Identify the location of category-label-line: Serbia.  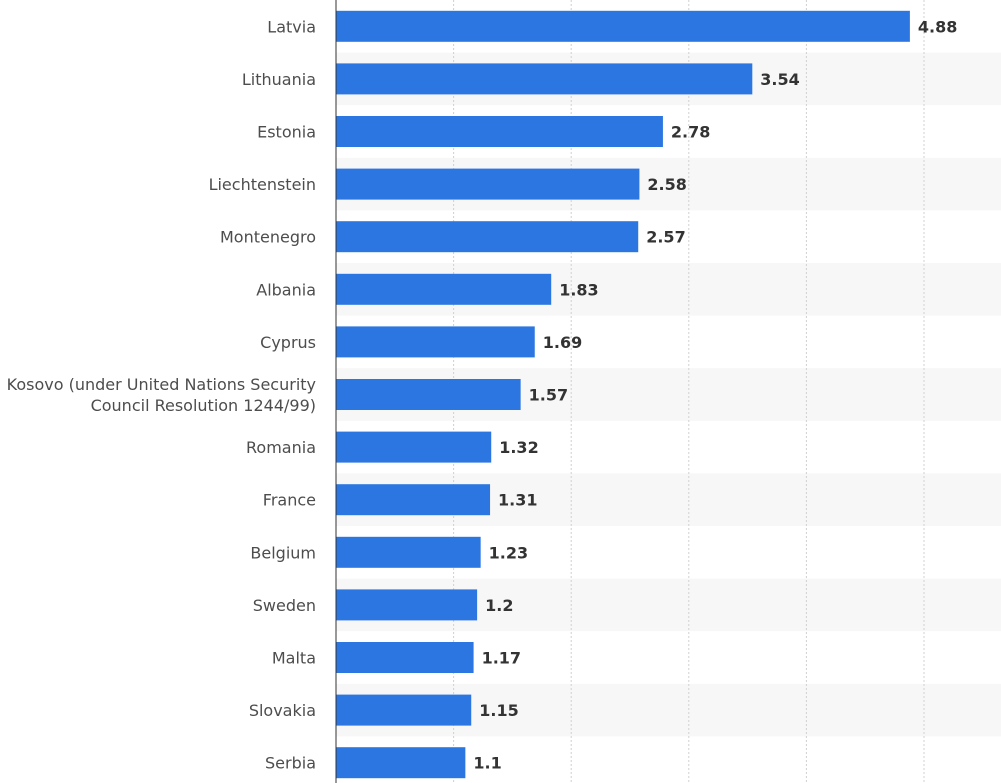
(290, 763).